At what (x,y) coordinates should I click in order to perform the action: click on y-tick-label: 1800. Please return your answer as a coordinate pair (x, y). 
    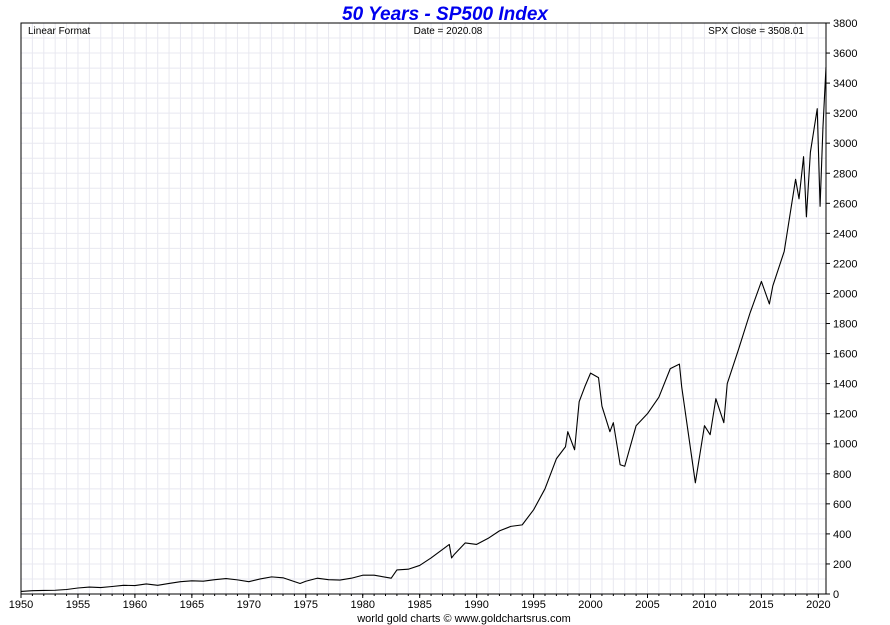
    Looking at the image, I should click on (845, 325).